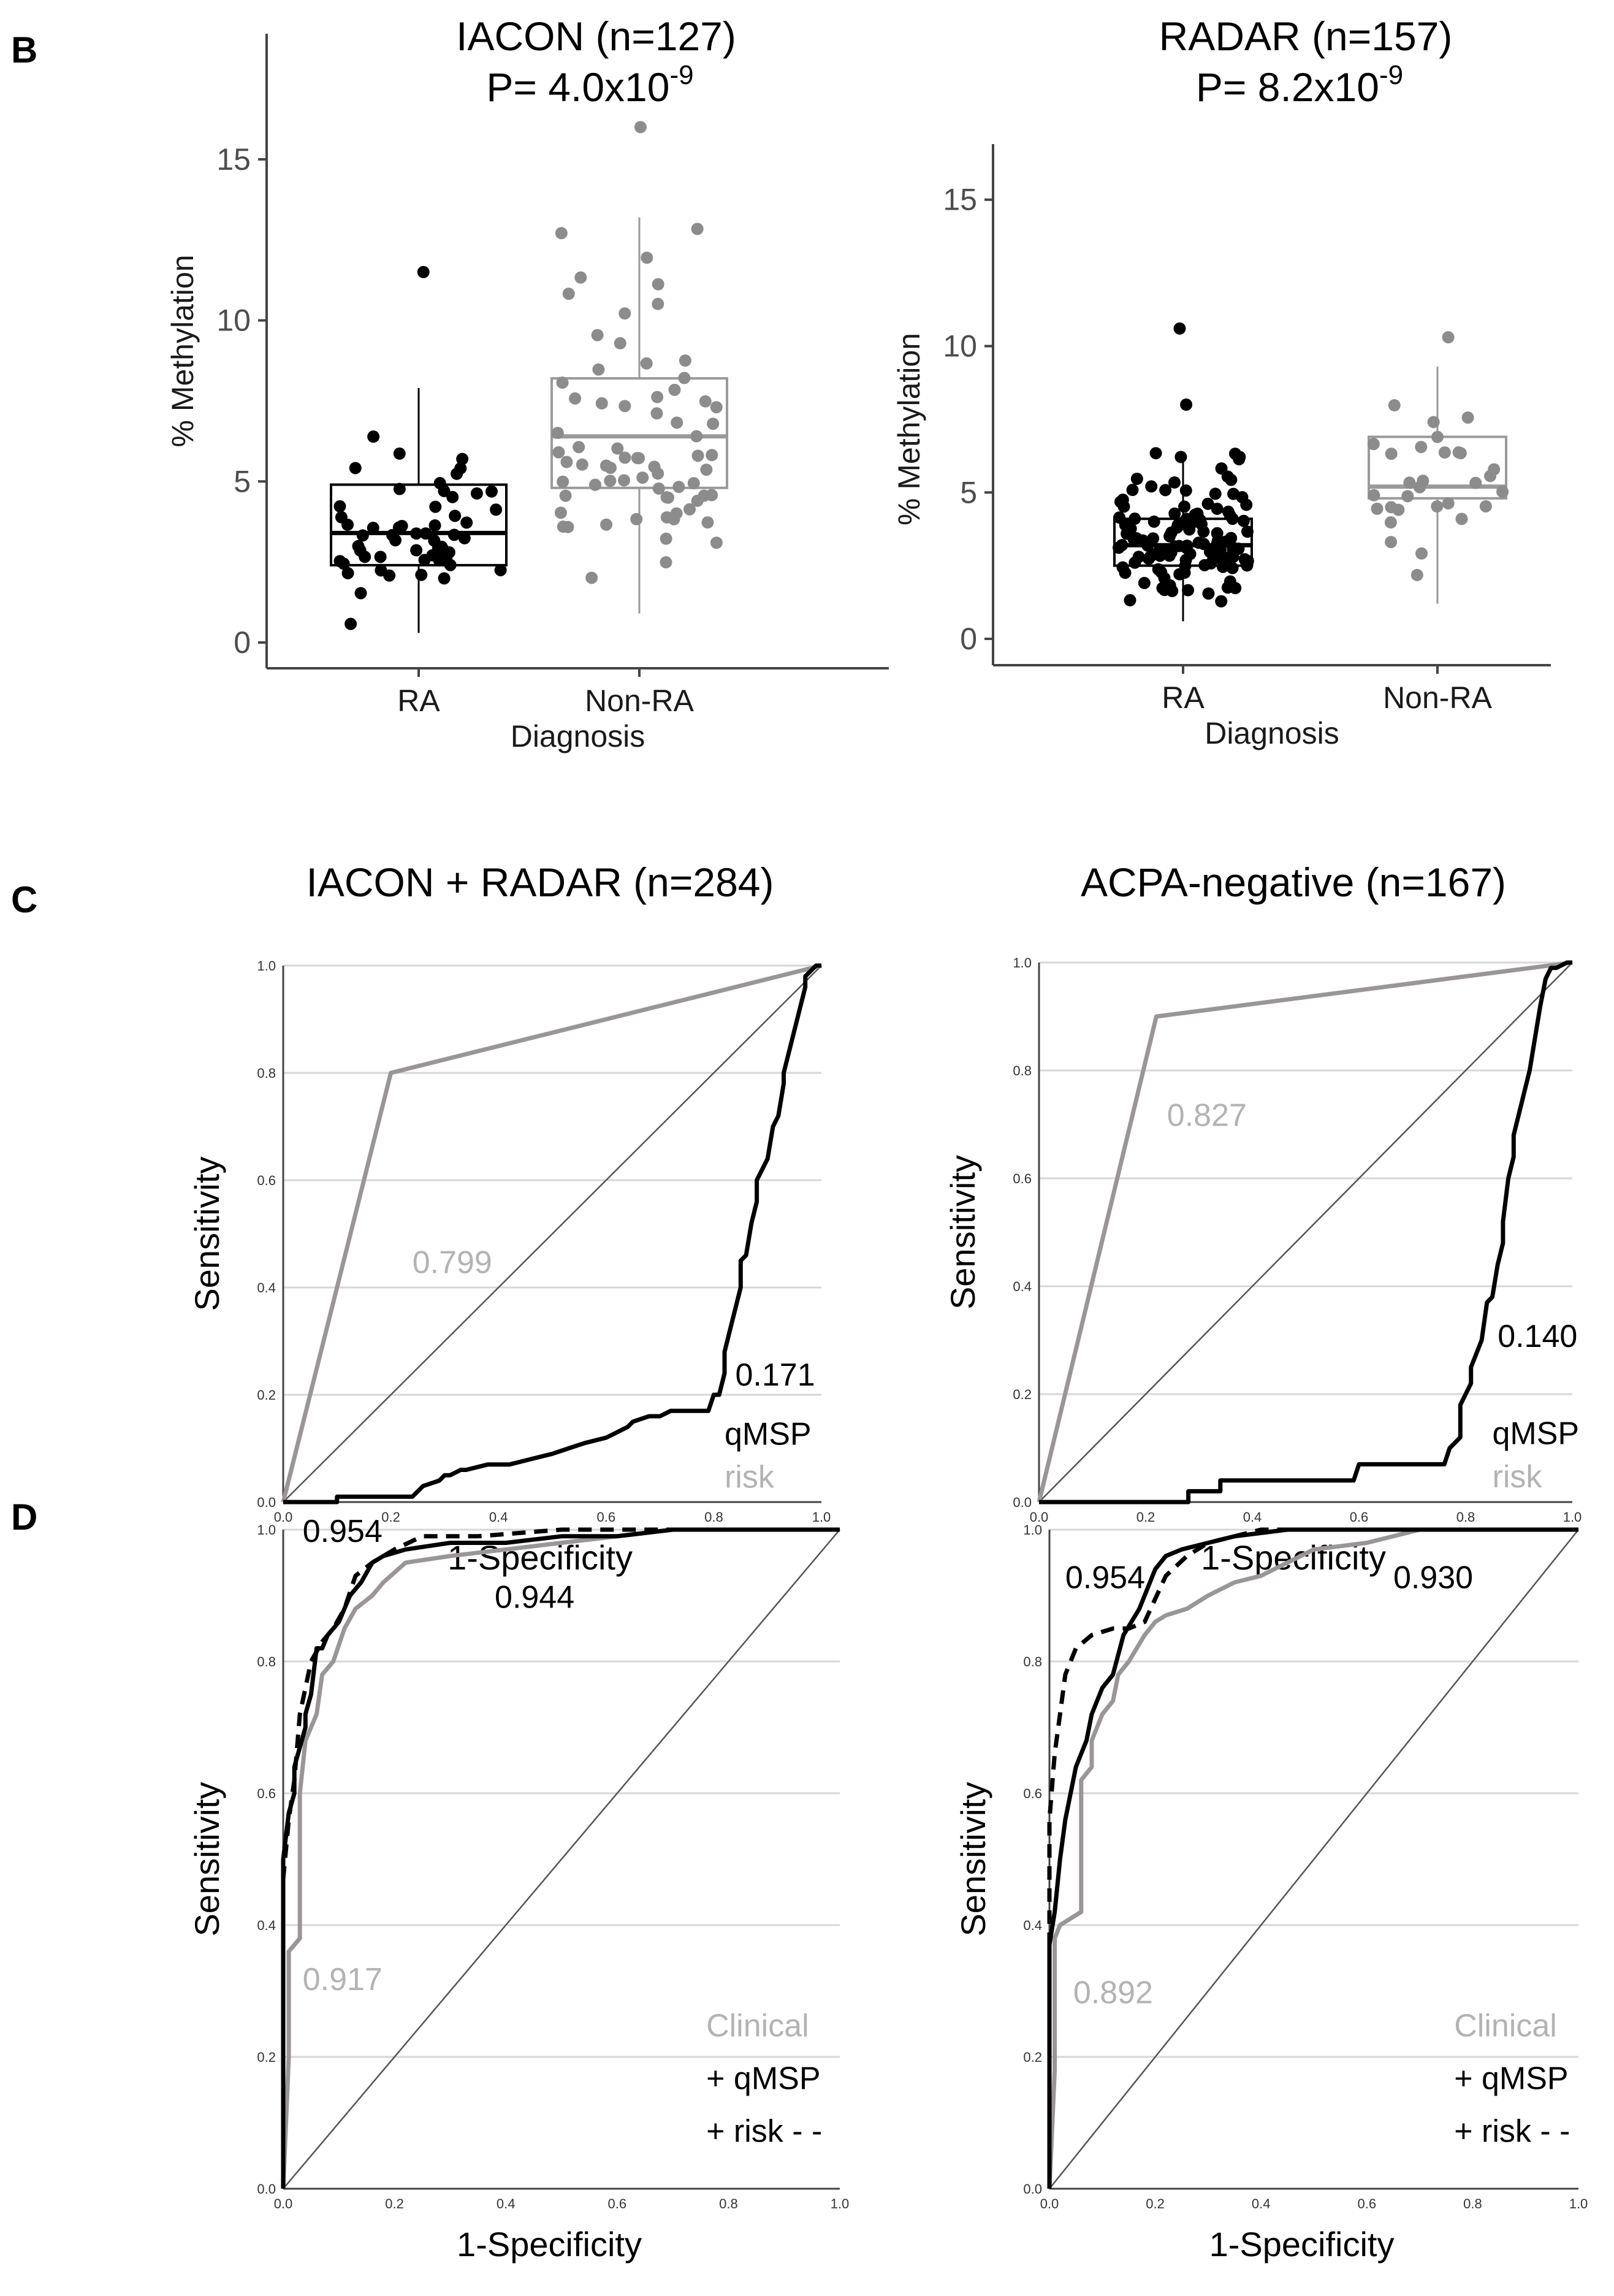 This screenshot has height=2296, width=1614. Describe the element at coordinates (1105, 1578) in the screenshot. I see `curve-annotation: 0.954` at that location.